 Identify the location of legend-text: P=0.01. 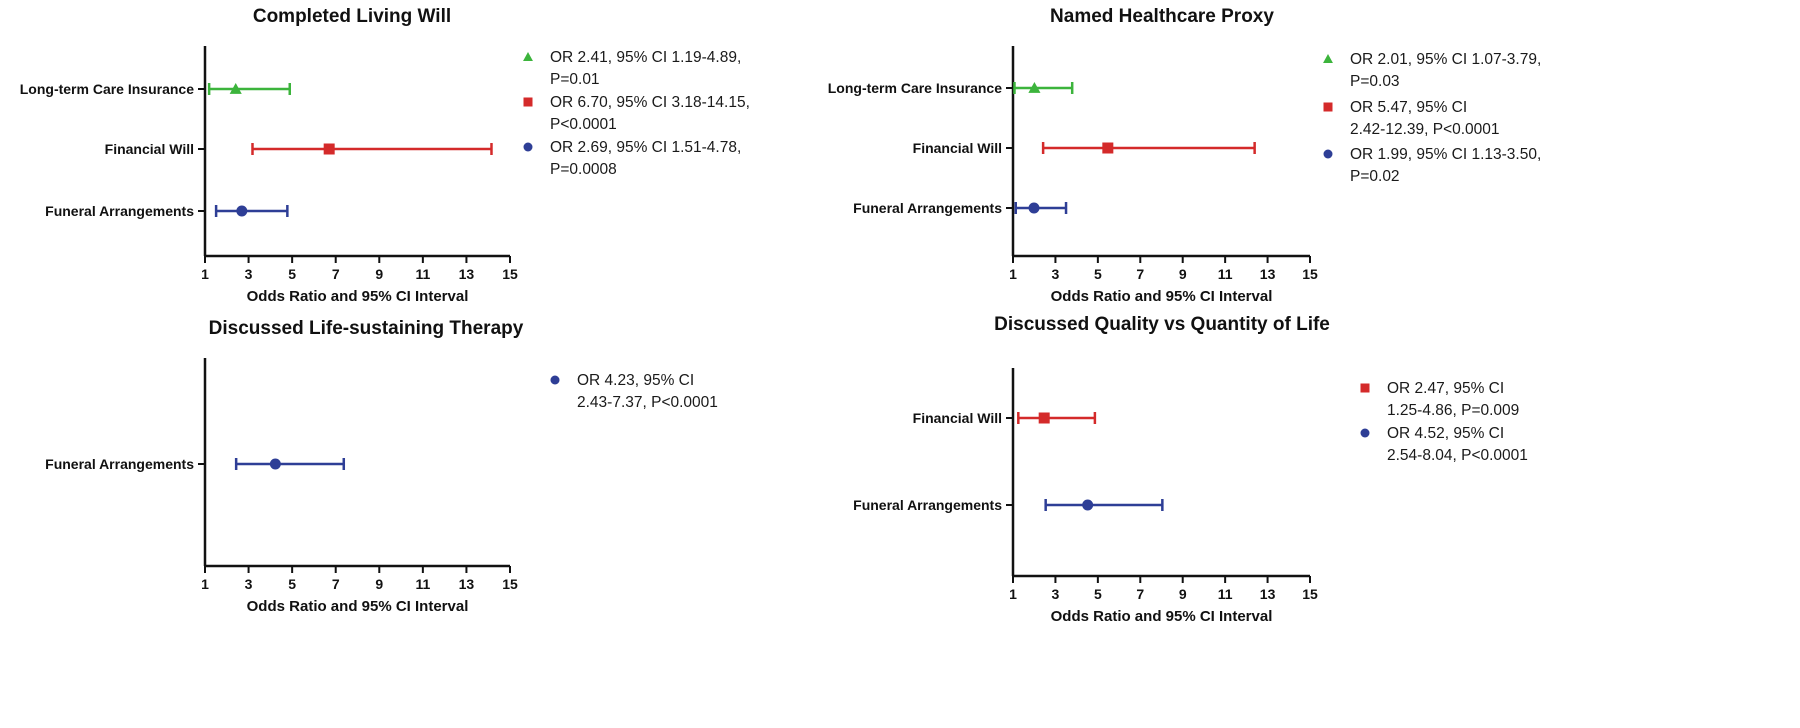
(575, 79).